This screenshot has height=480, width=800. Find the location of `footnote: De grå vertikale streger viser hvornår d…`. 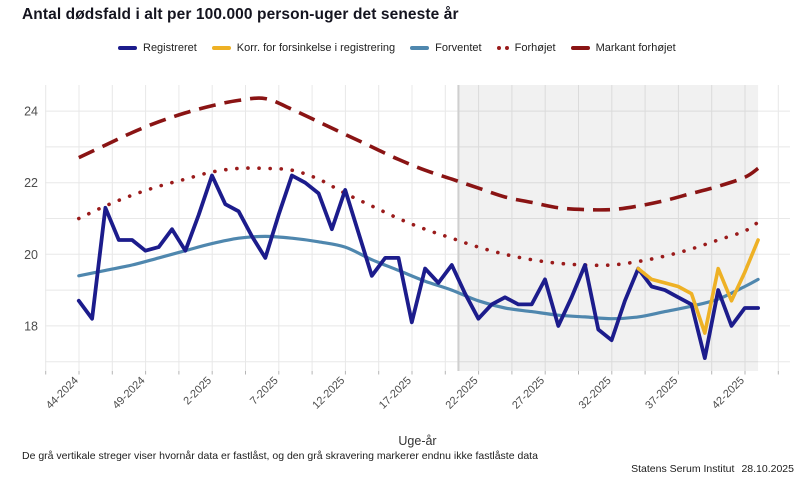

footnote: De grå vertikale streger viser hvornår d… is located at coordinates (280, 456).